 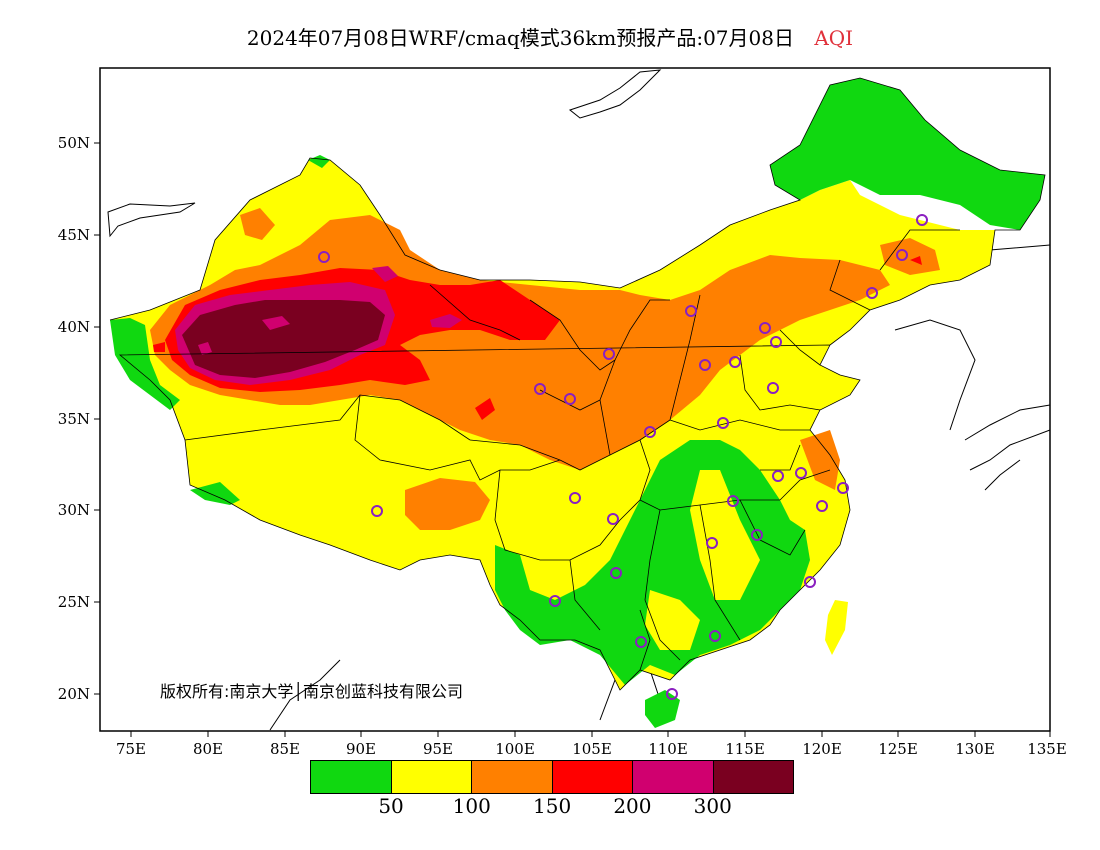 I want to click on aqi-band-green-nw, so click(x=145, y=364).